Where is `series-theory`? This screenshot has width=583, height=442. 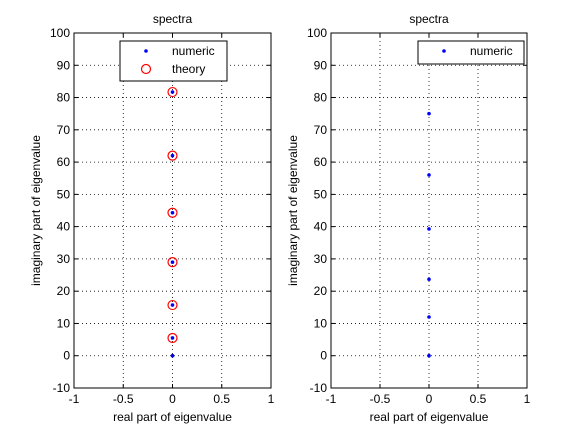
series-theory is located at coordinates (172, 215).